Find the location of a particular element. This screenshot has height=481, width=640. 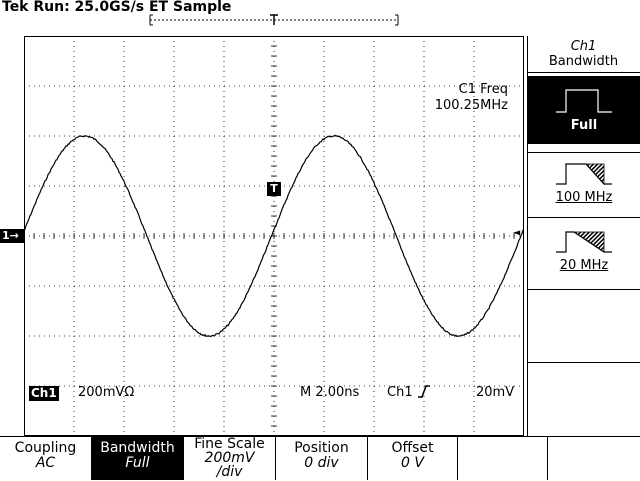

record-view-bar is located at coordinates (274, 20).